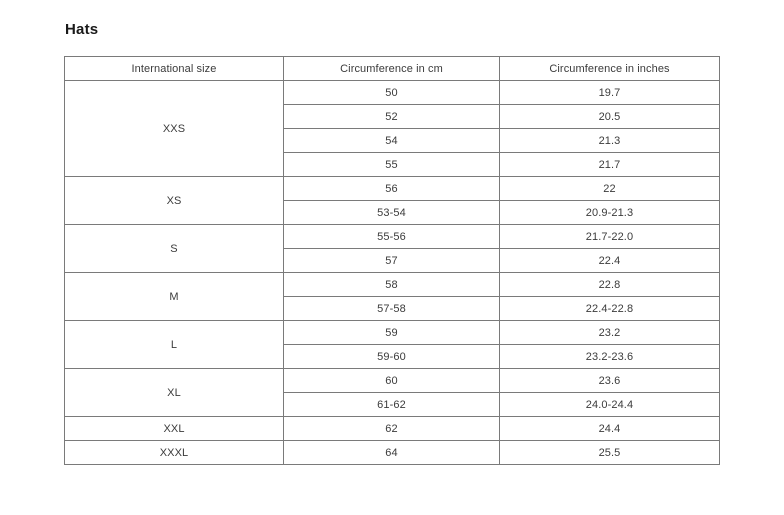  What do you see at coordinates (391, 380) in the screenshot?
I see `cm-cell: 60` at bounding box center [391, 380].